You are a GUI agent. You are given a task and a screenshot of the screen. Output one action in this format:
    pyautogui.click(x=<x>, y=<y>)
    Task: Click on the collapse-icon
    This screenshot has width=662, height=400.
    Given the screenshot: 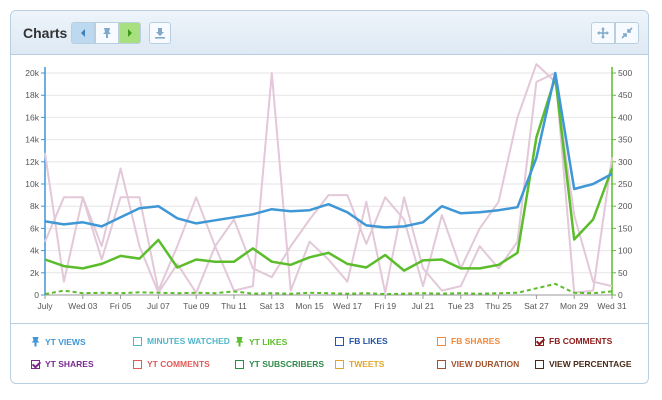 What is the action you would take?
    pyautogui.click(x=627, y=33)
    